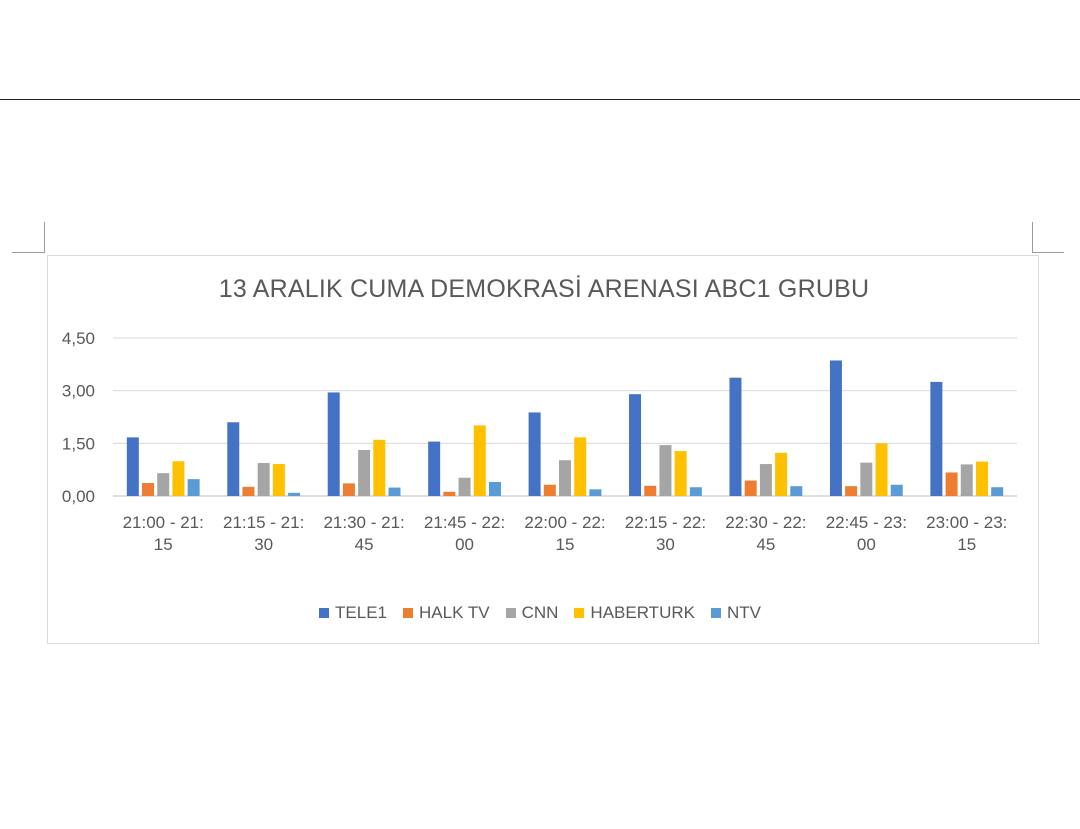 The width and height of the screenshot is (1080, 829). I want to click on page-top-rule, so click(540, 99).